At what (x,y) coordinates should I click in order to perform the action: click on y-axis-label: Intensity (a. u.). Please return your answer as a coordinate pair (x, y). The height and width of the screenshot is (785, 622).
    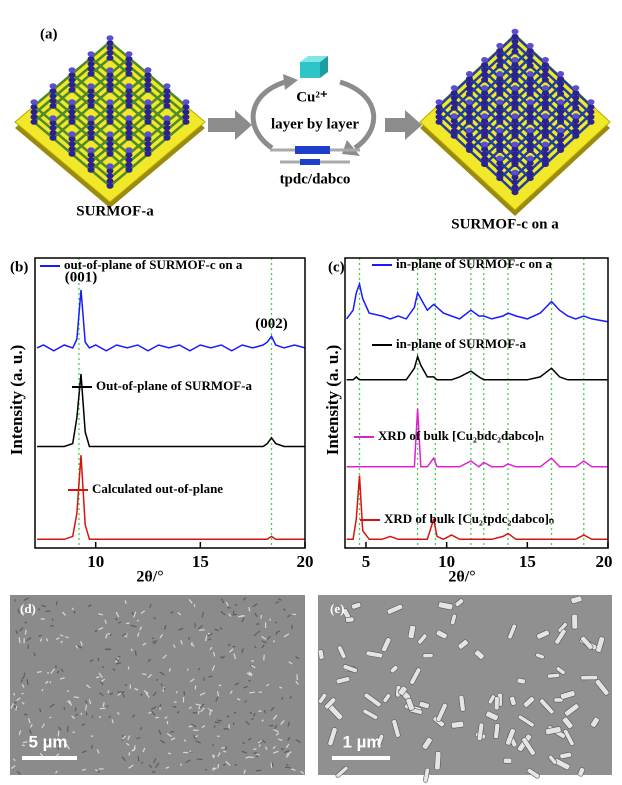
    Looking at the image, I should click on (332, 400).